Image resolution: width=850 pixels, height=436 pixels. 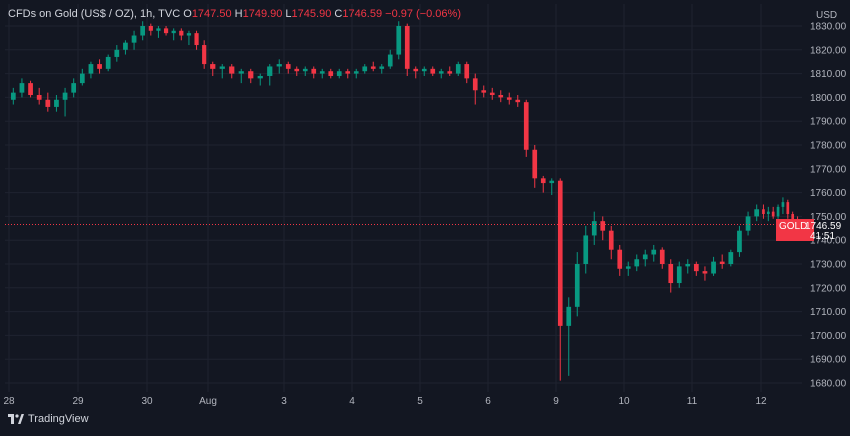 What do you see at coordinates (94, 14) in the screenshot?
I see `symbol-title: CFDs on Gold (US$ / OZ), 1h, TVC` at bounding box center [94, 14].